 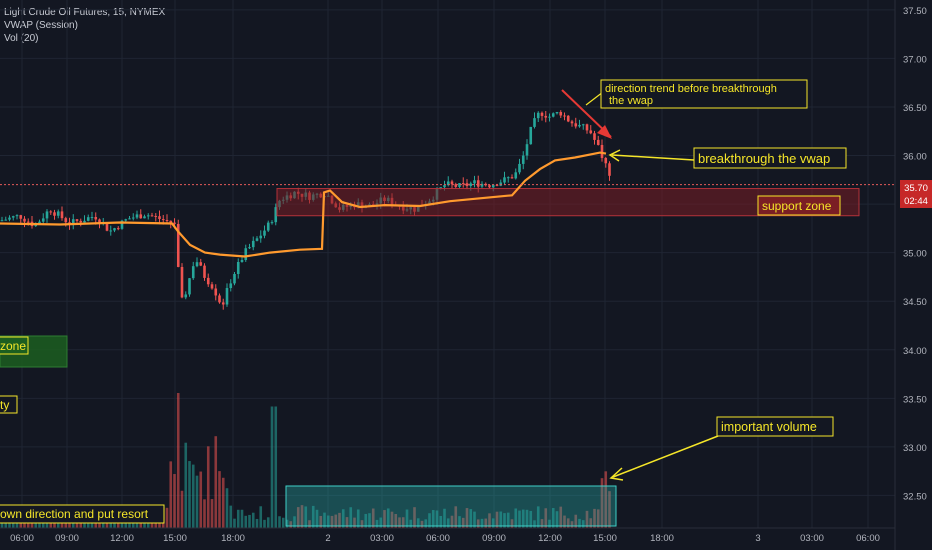 What do you see at coordinates (769, 427) in the screenshot?
I see `volume-label: important volume` at bounding box center [769, 427].